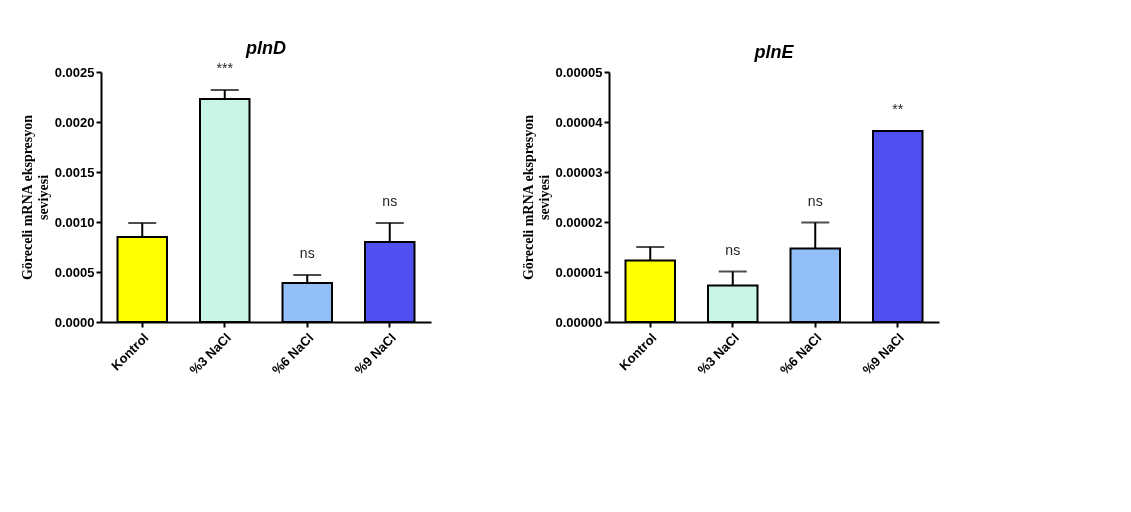 This screenshot has height=512, width=1131. What do you see at coordinates (265, 48) in the screenshot?
I see `chart-title: plnD` at bounding box center [265, 48].